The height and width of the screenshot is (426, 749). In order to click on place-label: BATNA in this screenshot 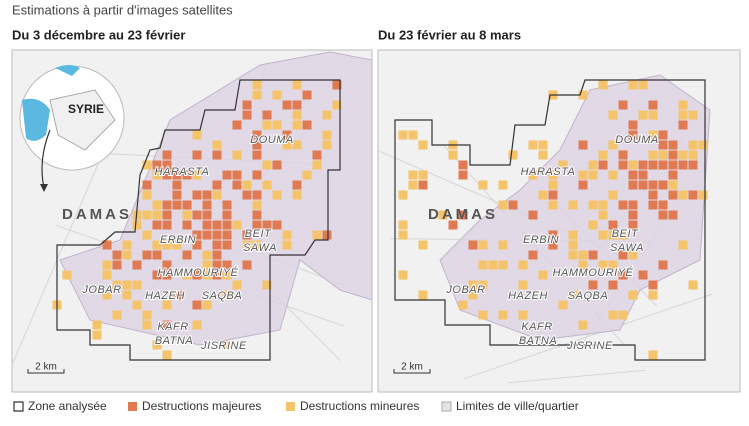, I will do `click(538, 341)`.